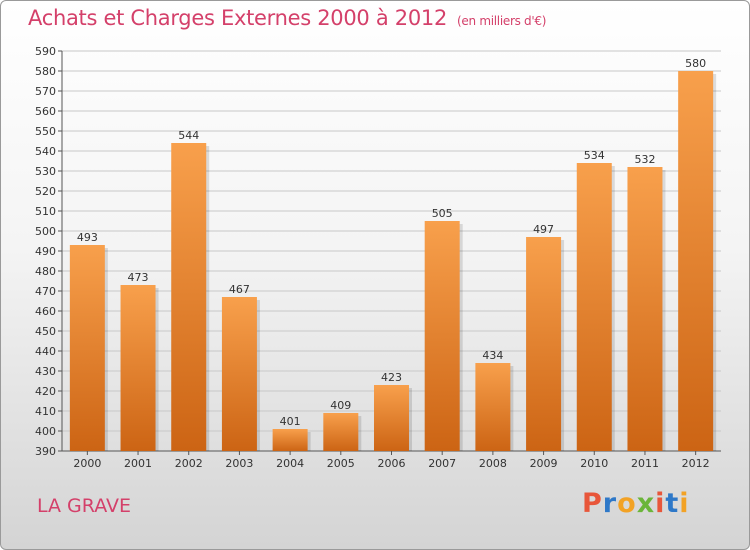  What do you see at coordinates (644, 159) in the screenshot?
I see `bar-value-label: 532` at bounding box center [644, 159].